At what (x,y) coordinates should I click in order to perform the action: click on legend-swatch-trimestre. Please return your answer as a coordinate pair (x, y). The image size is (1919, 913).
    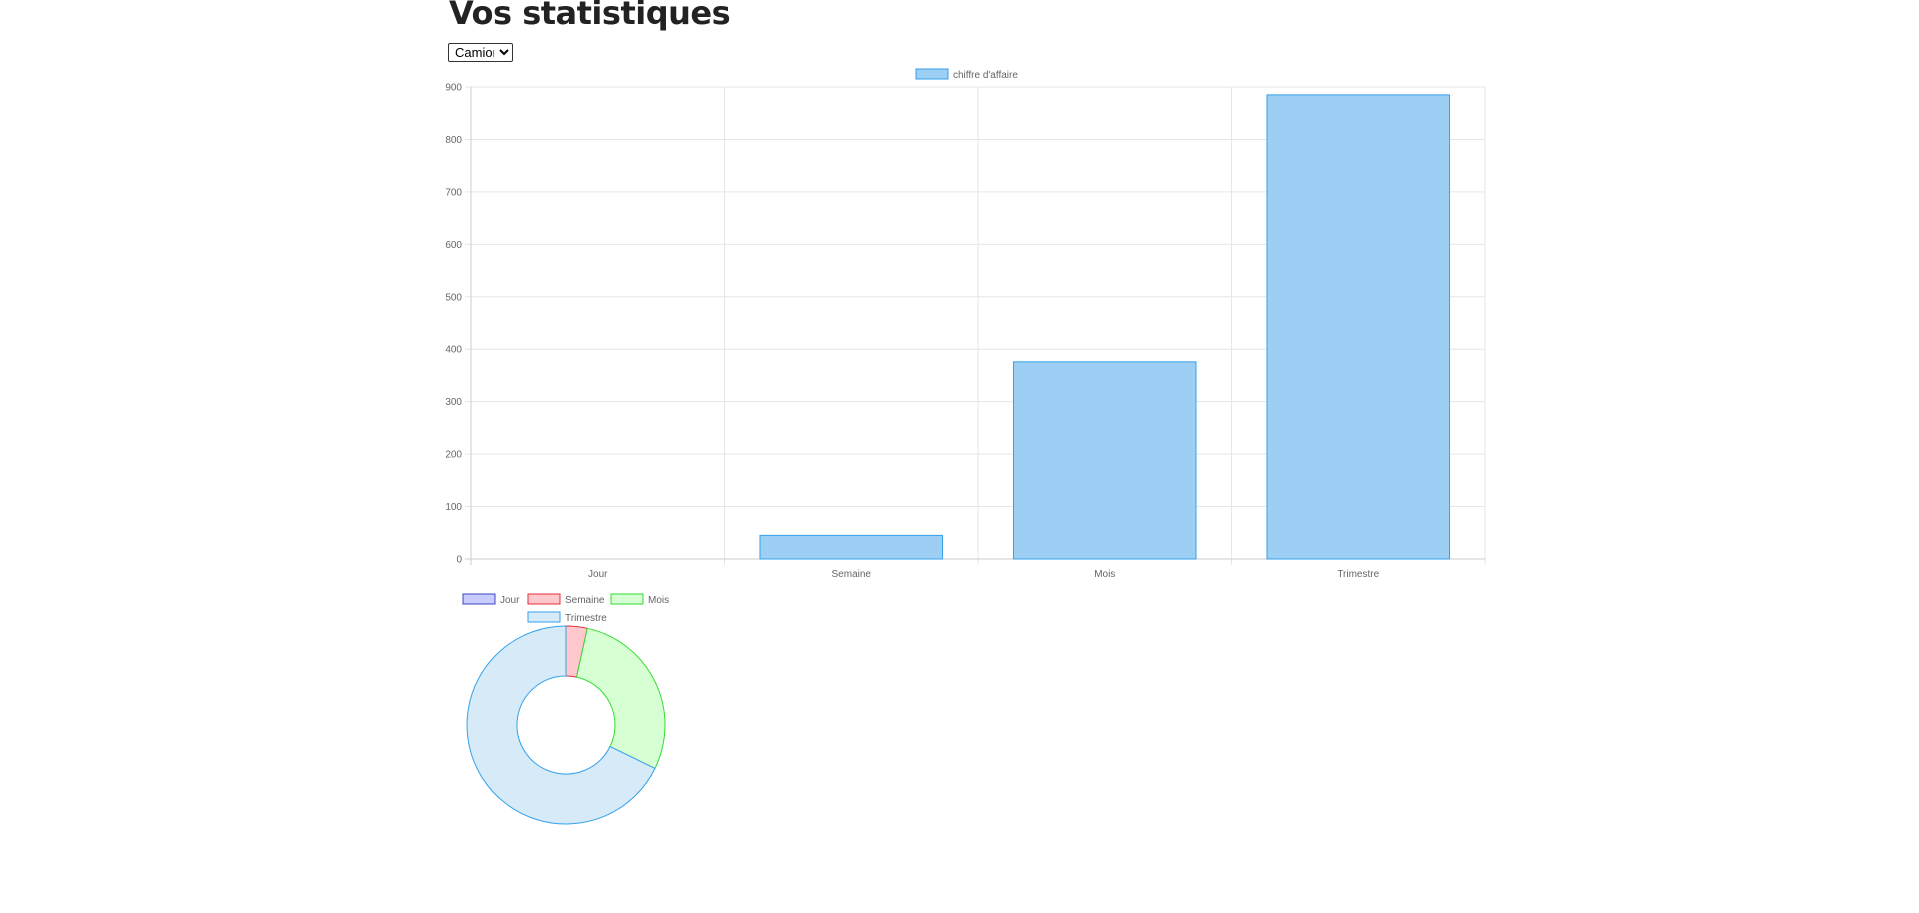
    Looking at the image, I should click on (544, 617).